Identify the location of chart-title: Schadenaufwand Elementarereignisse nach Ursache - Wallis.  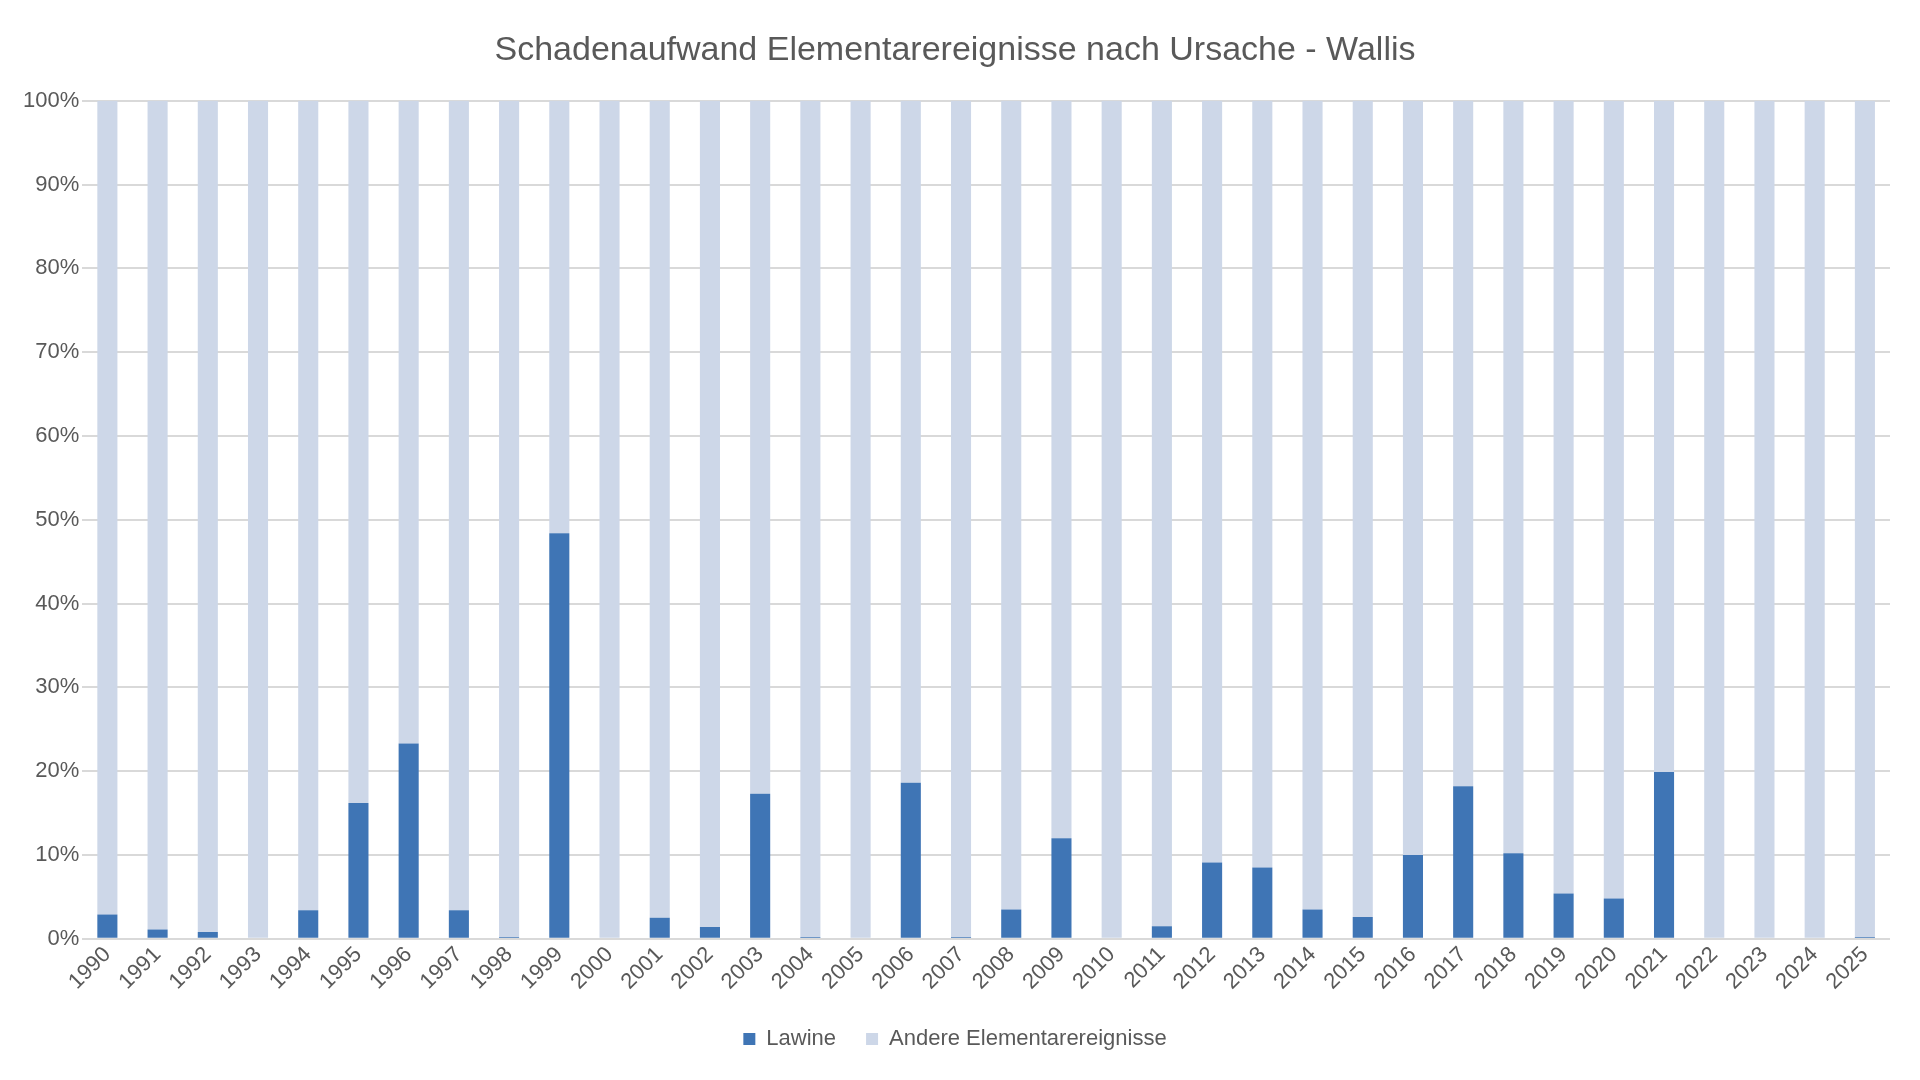
(955, 47).